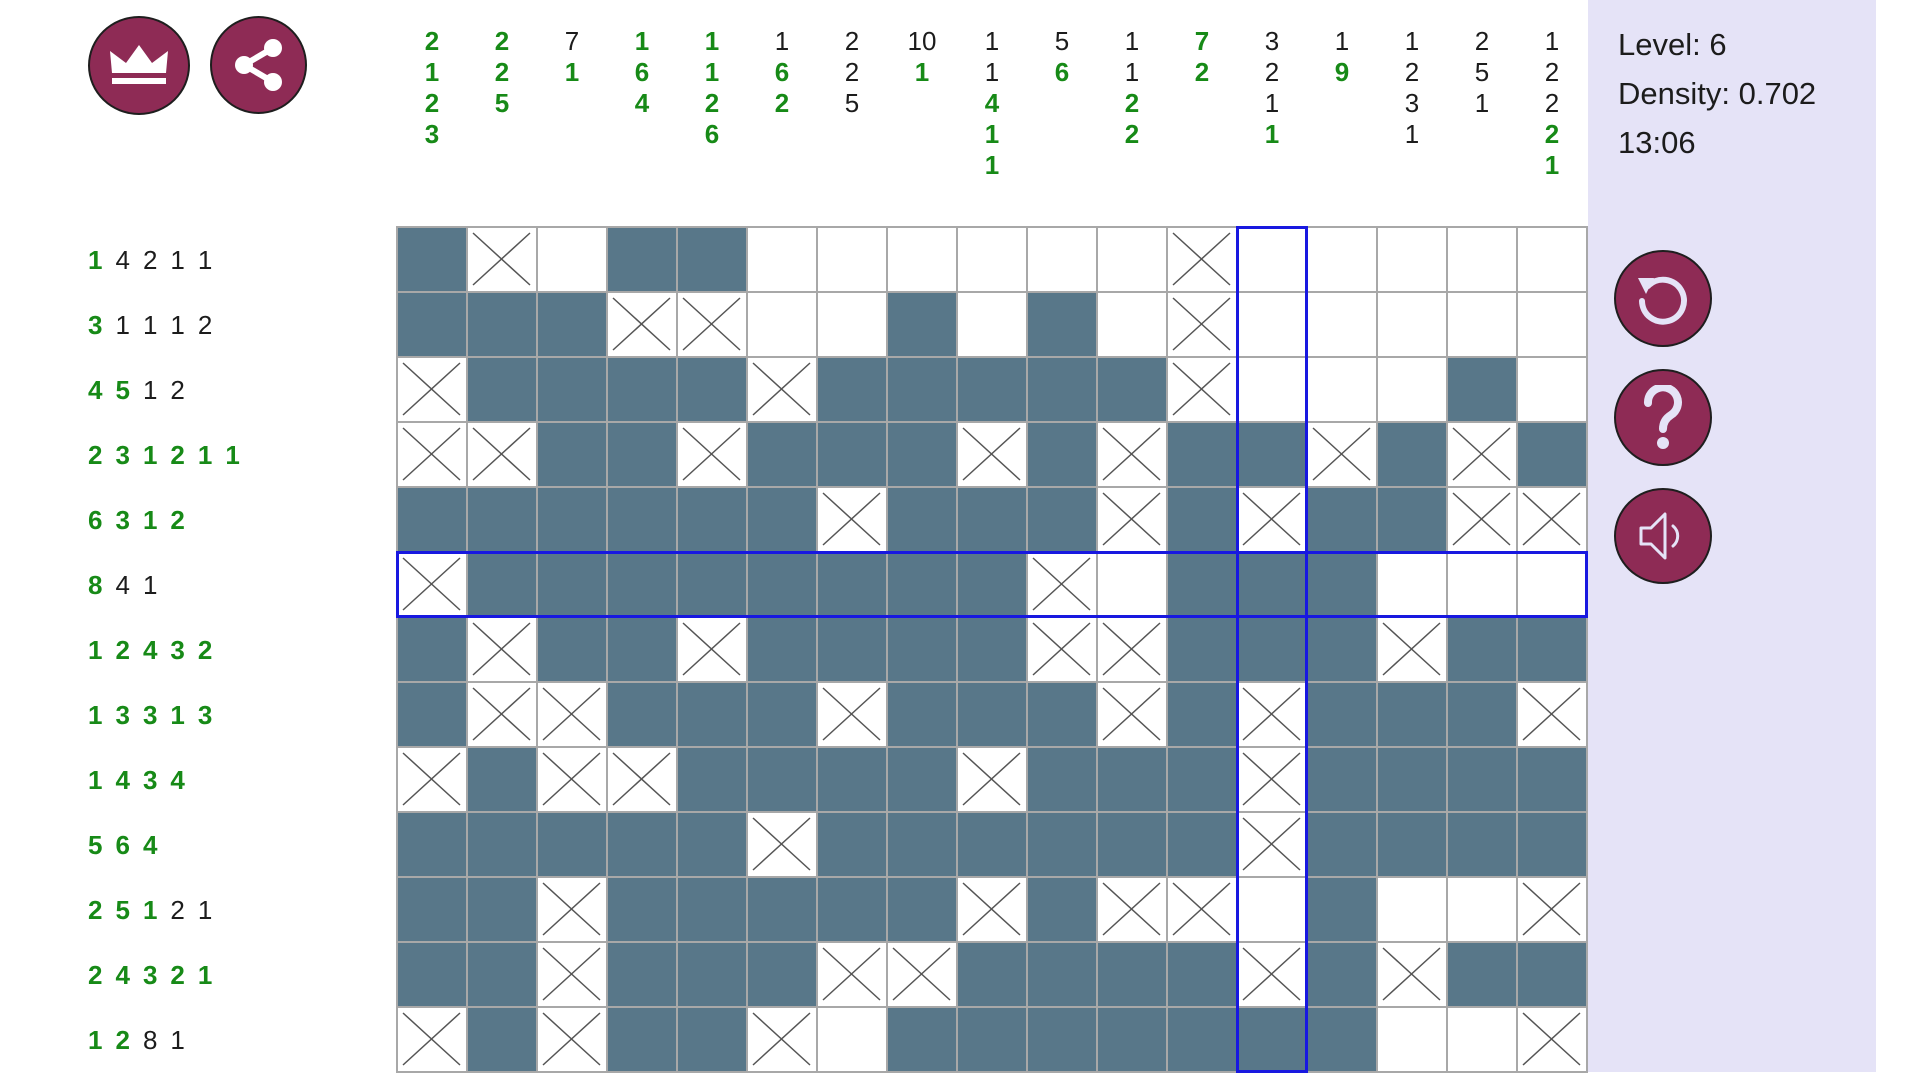 Image resolution: width=1920 pixels, height=1080 pixels. What do you see at coordinates (150, 1039) in the screenshot?
I see `clue-number: 8` at bounding box center [150, 1039].